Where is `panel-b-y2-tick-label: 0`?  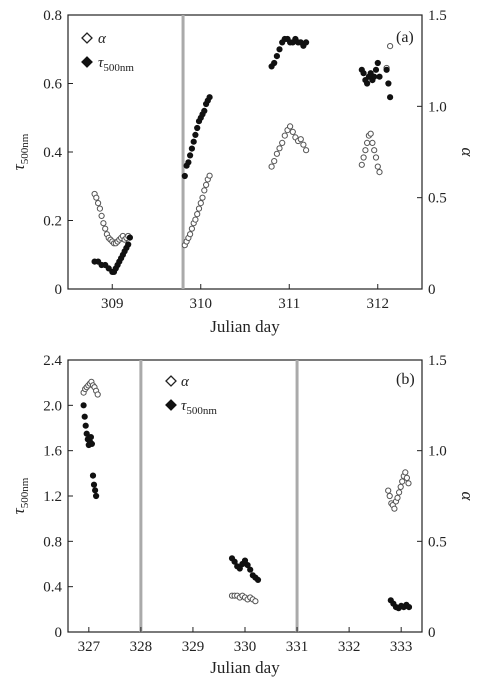
panel-b-y2-tick-label: 0 is located at coordinates (432, 633).